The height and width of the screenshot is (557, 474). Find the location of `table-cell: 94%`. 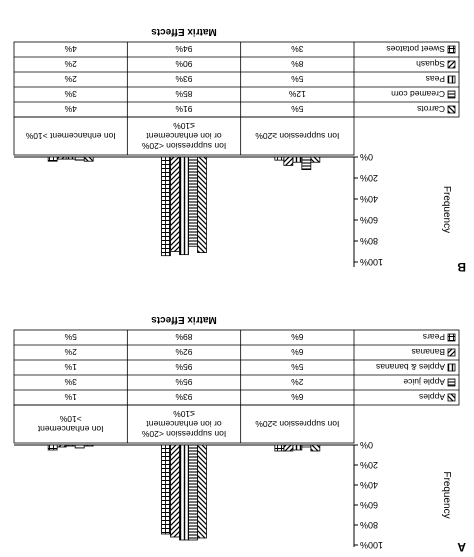

table-cell: 94% is located at coordinates (183, 49).